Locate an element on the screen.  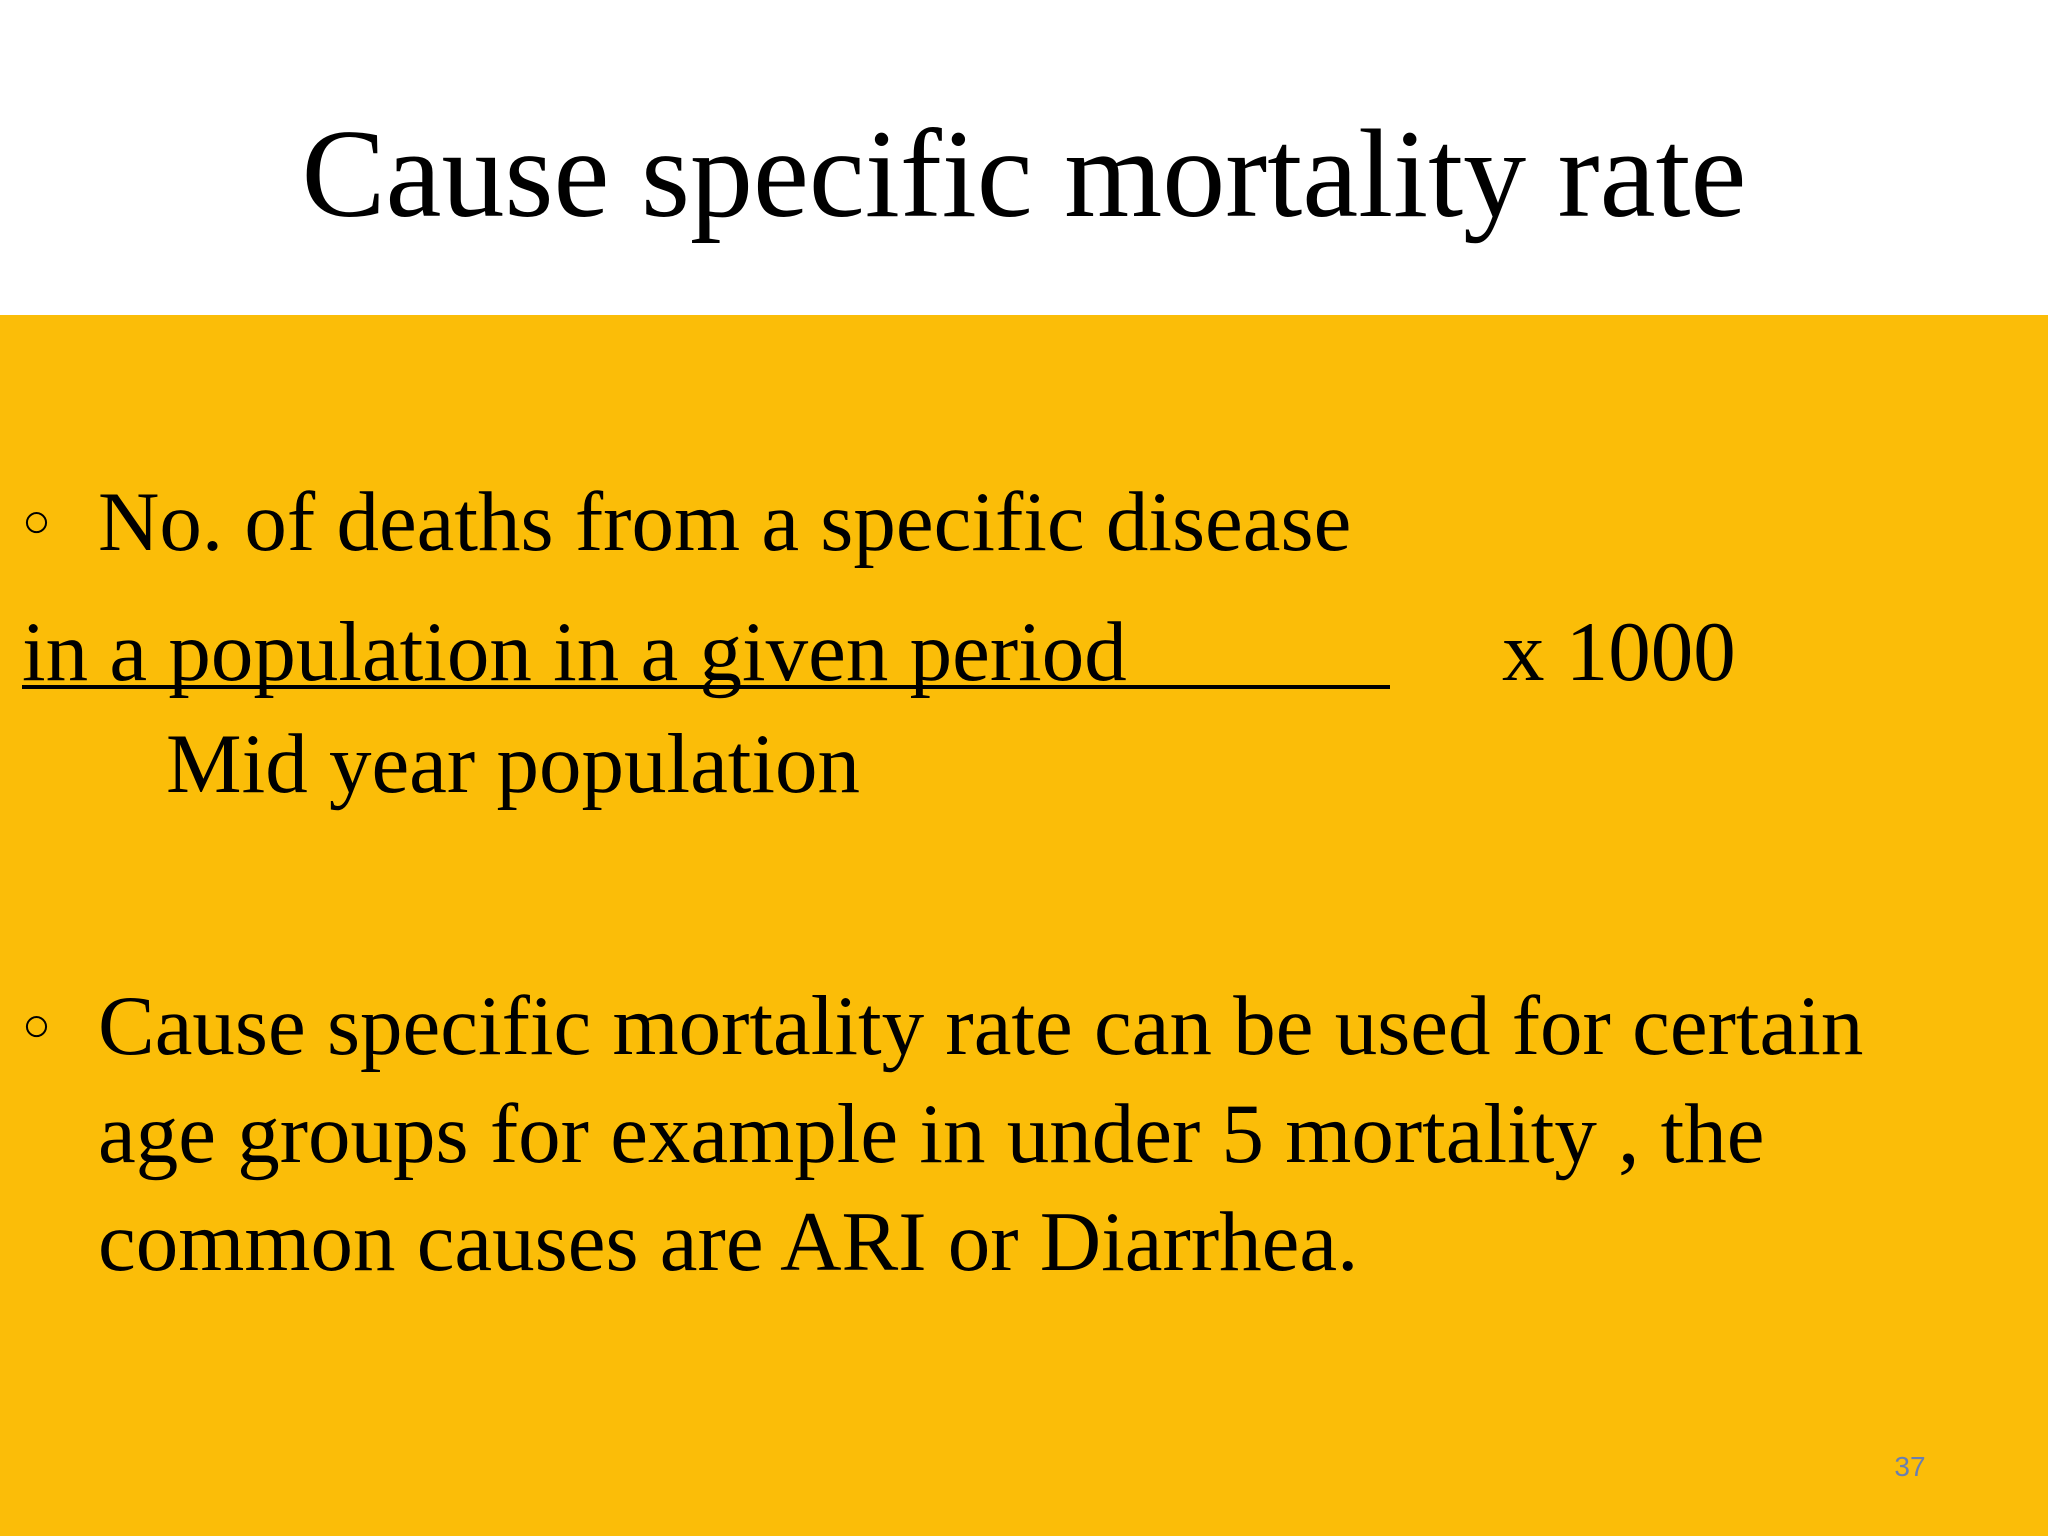
fraction-bar is located at coordinates (706, 687).